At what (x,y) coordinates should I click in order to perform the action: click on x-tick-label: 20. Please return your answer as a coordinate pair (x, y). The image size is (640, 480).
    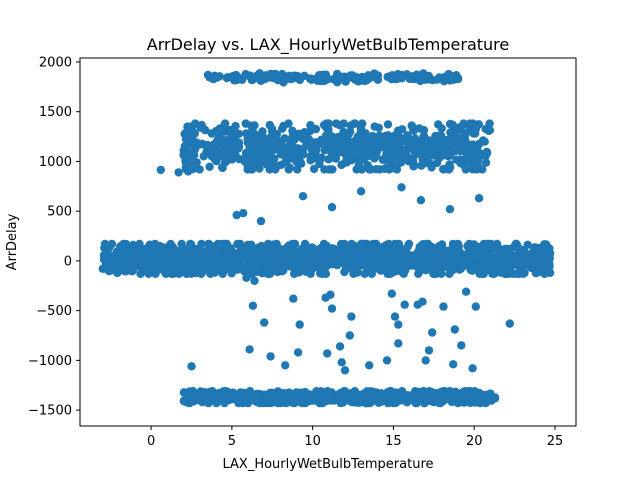
    Looking at the image, I should click on (474, 441).